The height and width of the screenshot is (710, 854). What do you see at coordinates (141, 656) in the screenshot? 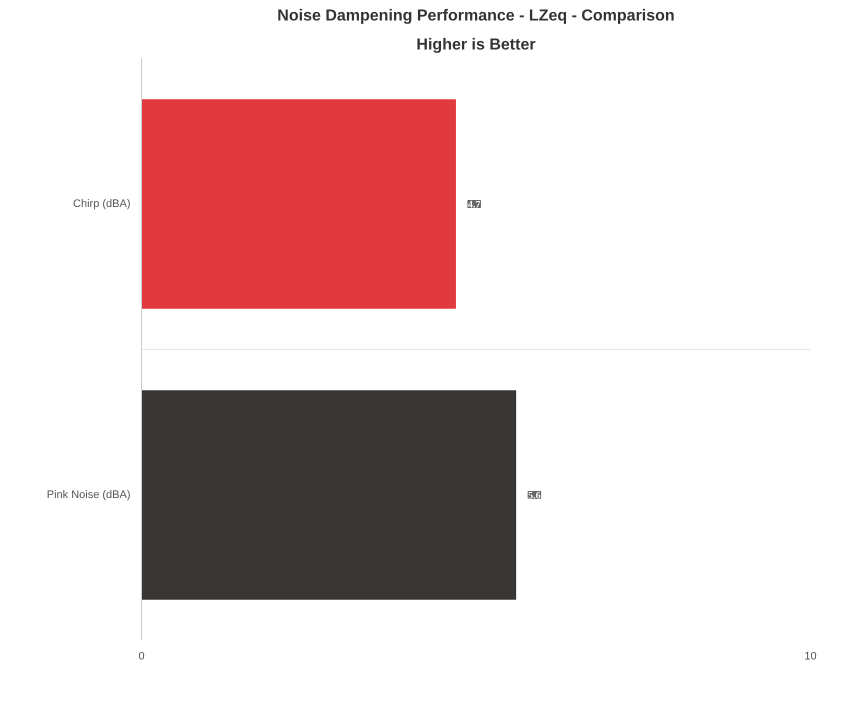
I see `x-tick-label: 0` at bounding box center [141, 656].